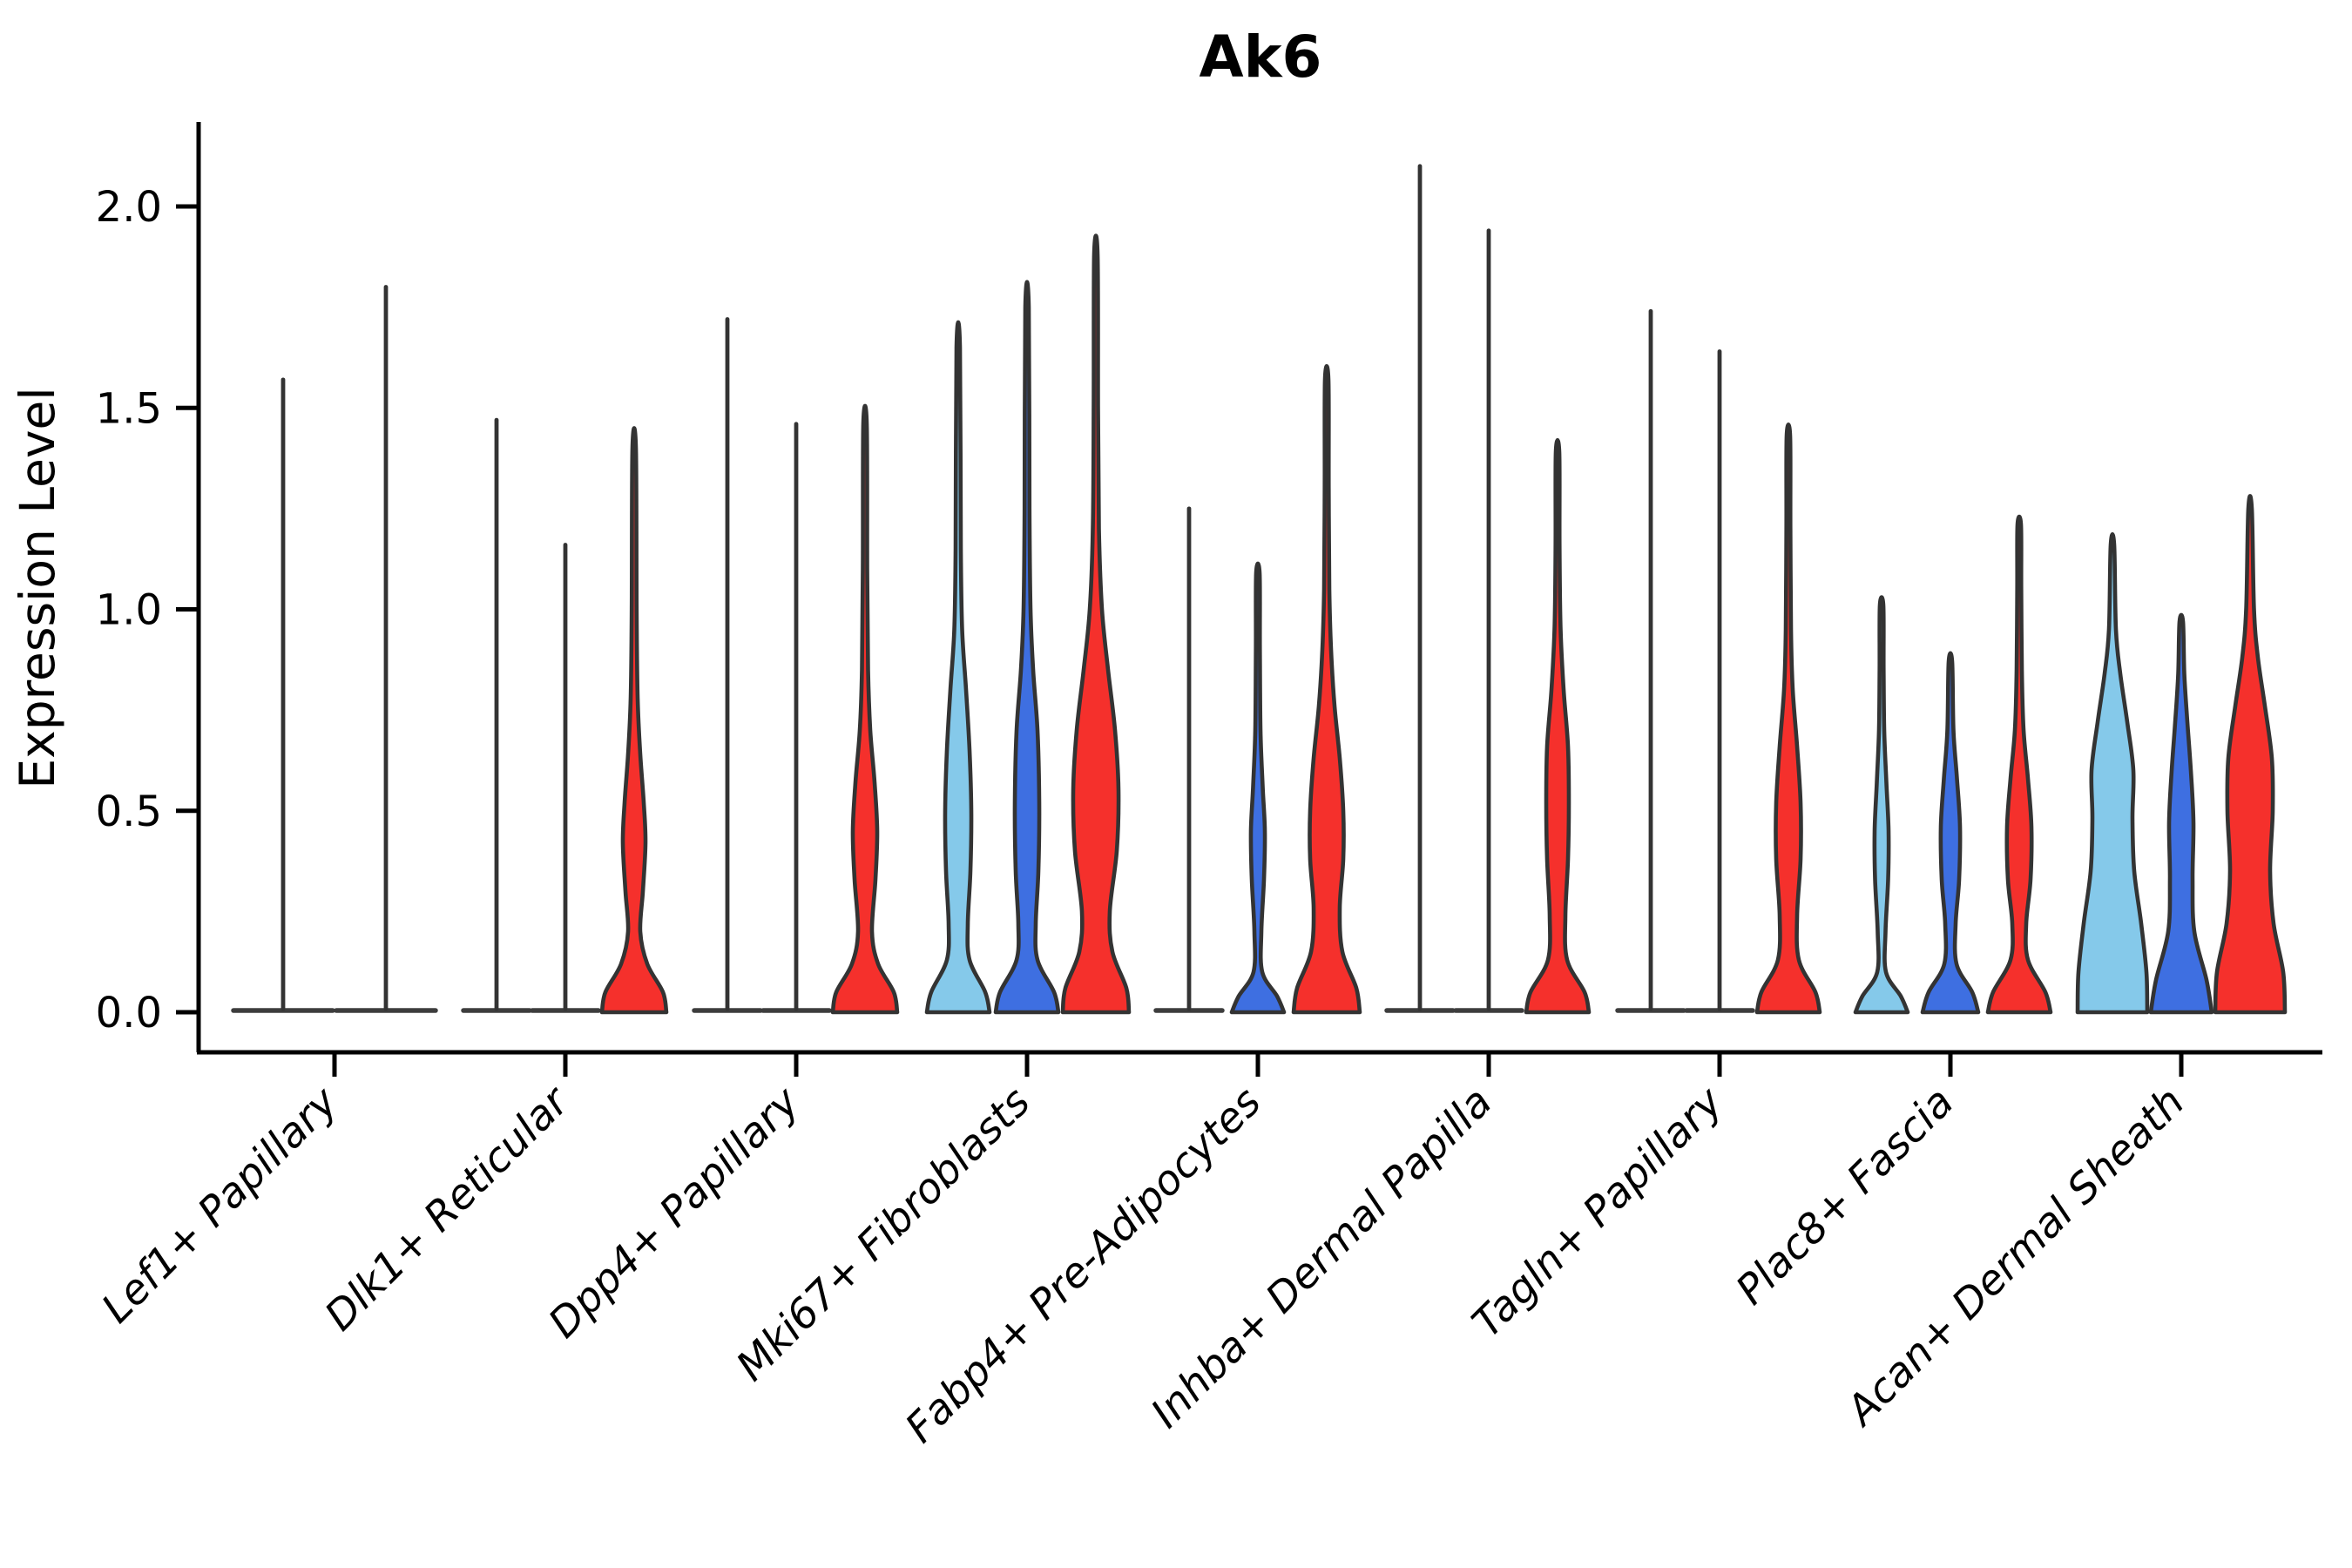 This screenshot has width=2352, height=1568. What do you see at coordinates (129, 610) in the screenshot?
I see `y-tick-label: 1.0` at bounding box center [129, 610].